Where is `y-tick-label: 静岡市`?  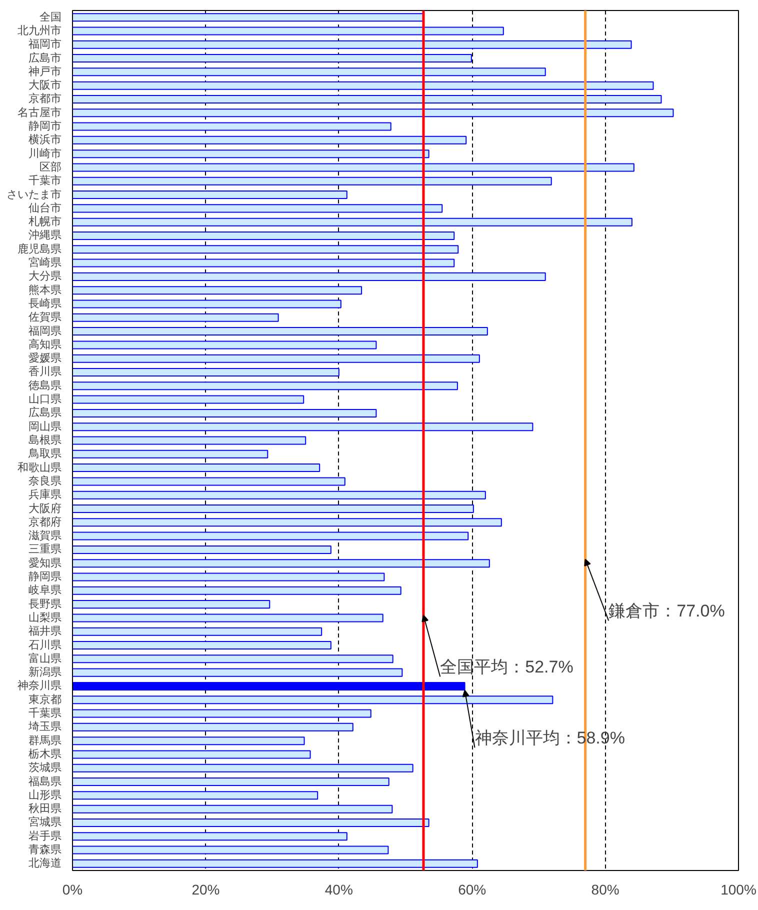
y-tick-label: 静岡市 is located at coordinates (45, 126).